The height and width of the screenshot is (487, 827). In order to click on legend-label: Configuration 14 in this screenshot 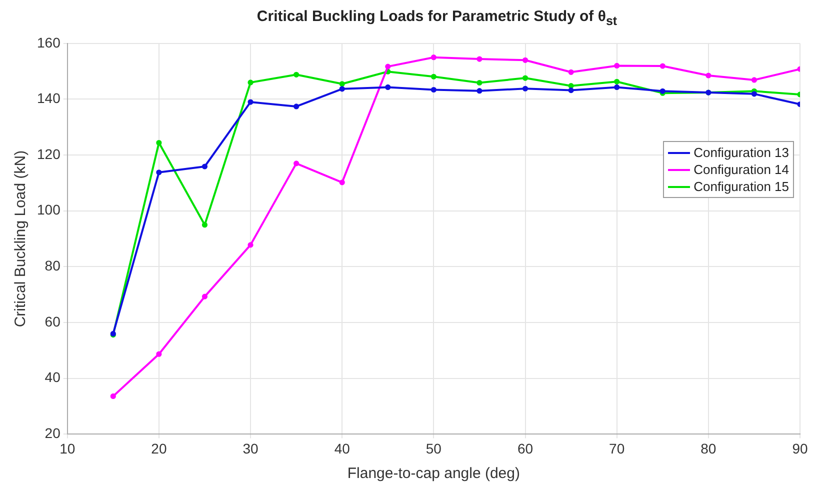, I will do `click(741, 169)`.